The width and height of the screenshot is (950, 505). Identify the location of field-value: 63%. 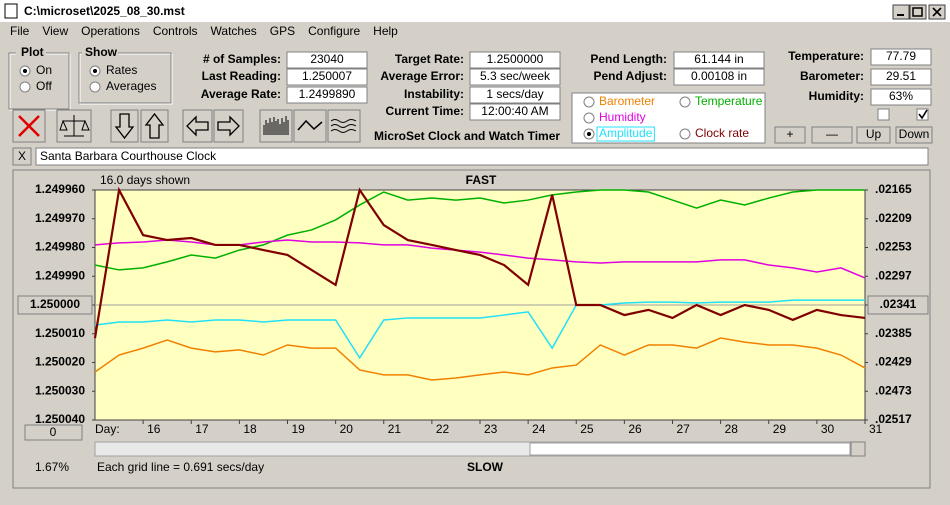
(901, 96).